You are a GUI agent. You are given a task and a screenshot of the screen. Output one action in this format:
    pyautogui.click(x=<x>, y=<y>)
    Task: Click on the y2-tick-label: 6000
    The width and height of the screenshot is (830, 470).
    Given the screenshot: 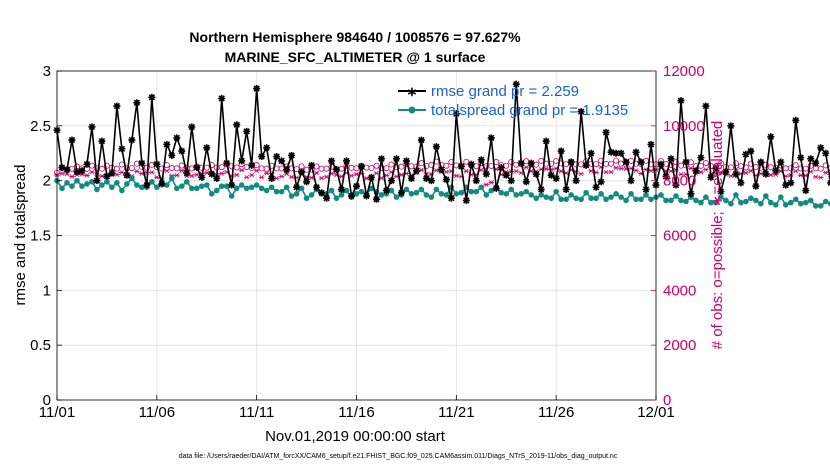 What is the action you would take?
    pyautogui.click(x=679, y=236)
    